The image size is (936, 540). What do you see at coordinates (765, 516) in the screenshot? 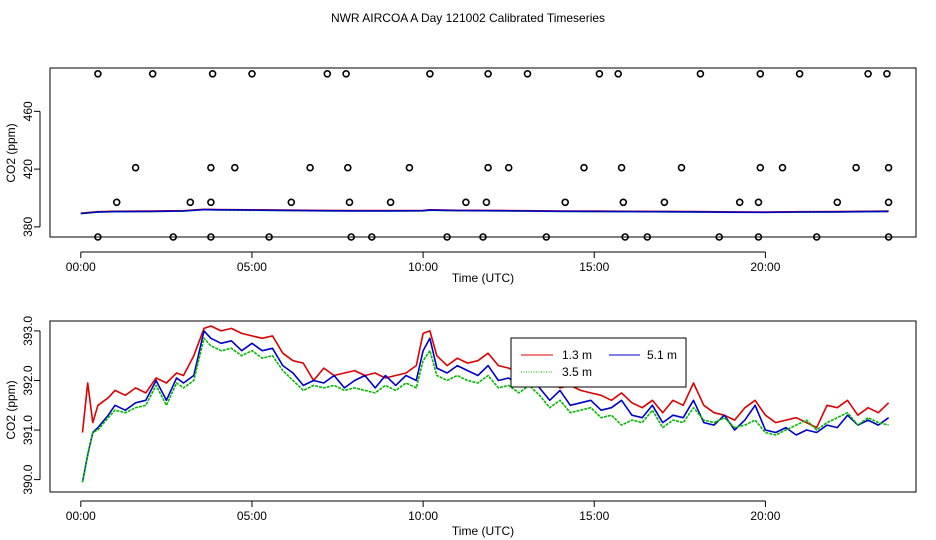
I see `bottom-x-tick-label: 20:00` at bounding box center [765, 516].